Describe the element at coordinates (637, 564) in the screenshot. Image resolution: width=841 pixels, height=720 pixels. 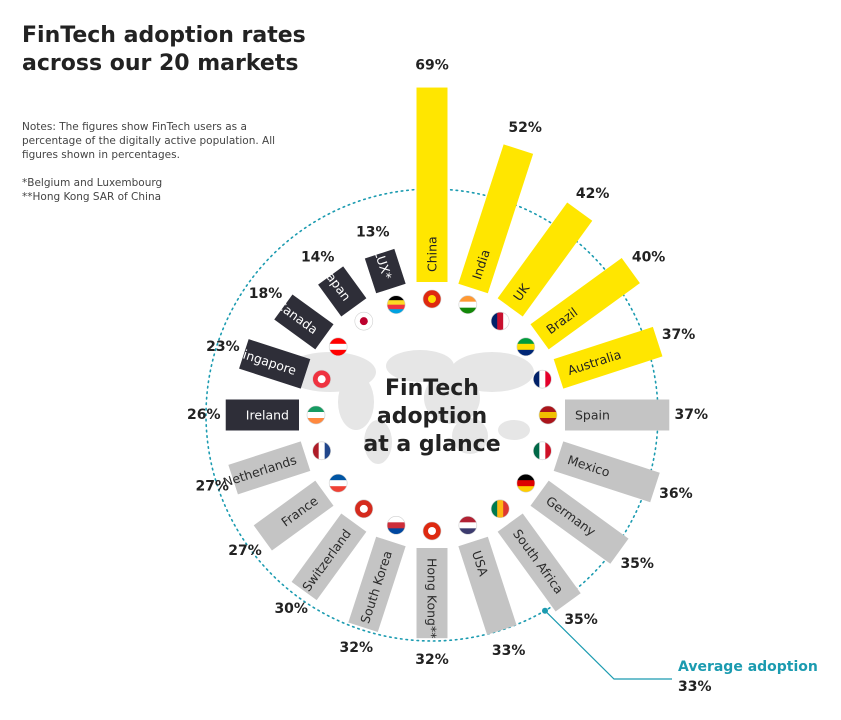
I see `value-label-germany: 35%` at that location.